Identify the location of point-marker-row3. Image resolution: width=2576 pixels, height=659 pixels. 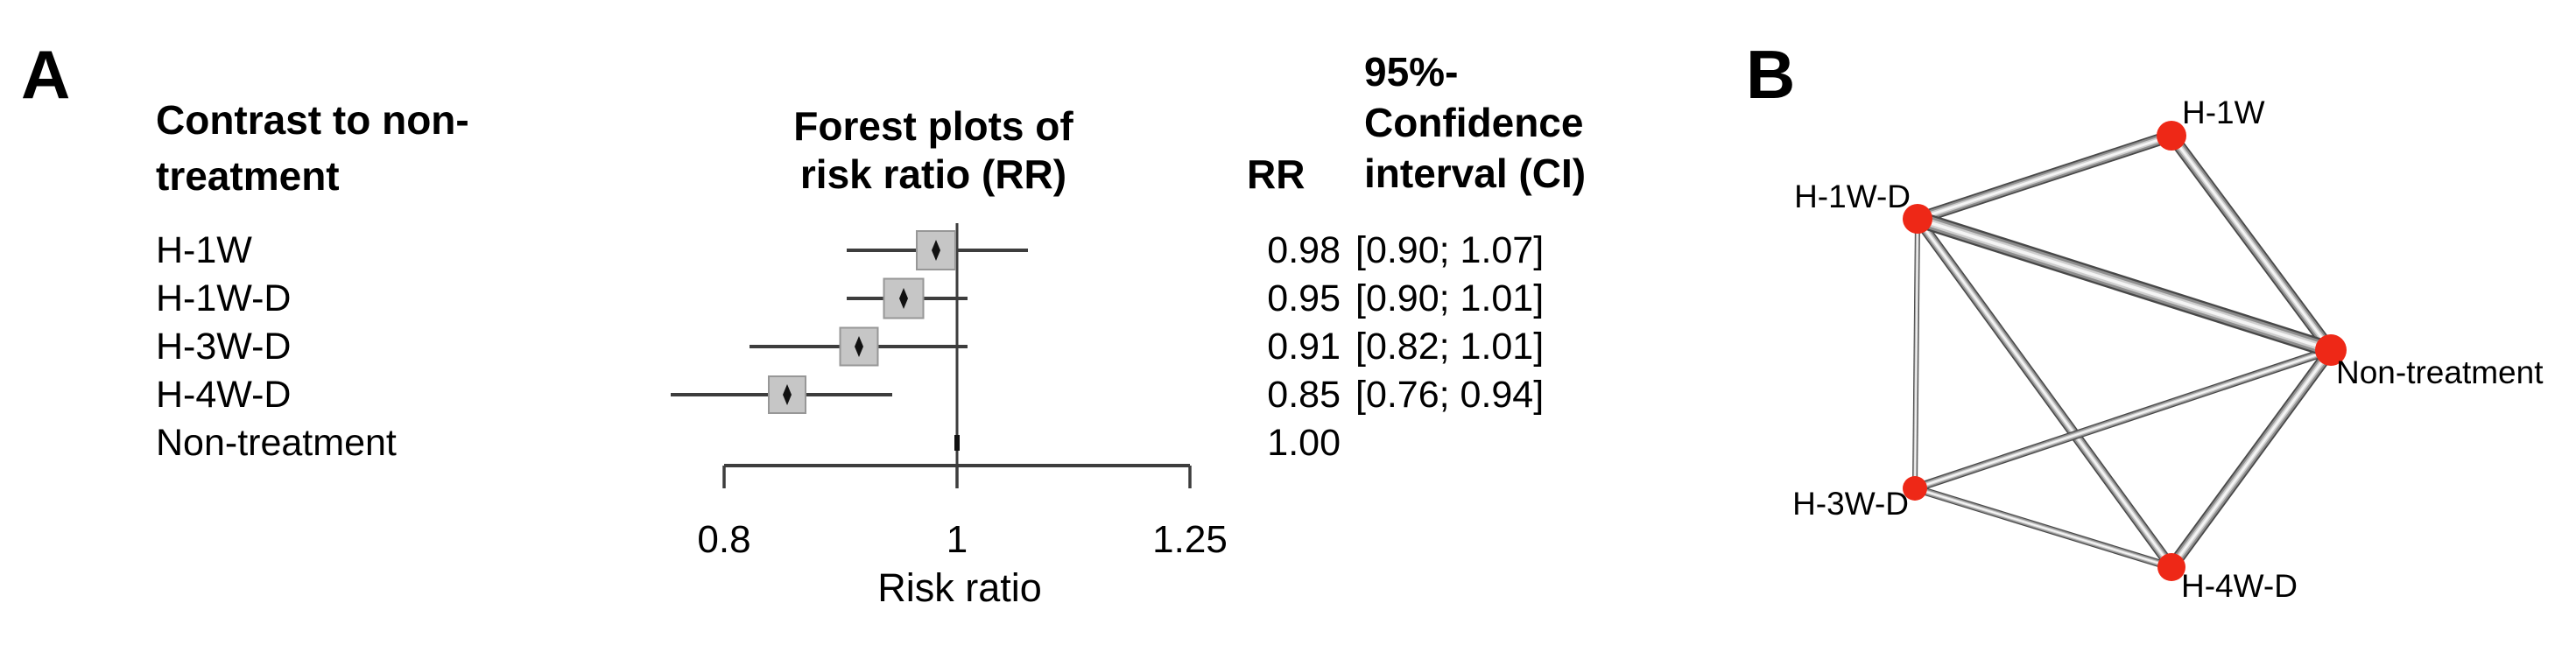
(859, 347).